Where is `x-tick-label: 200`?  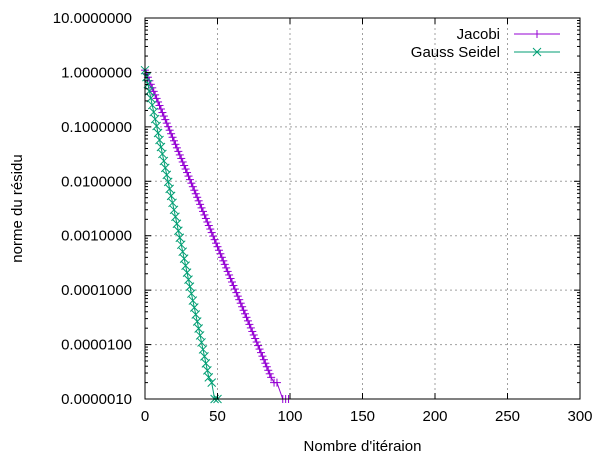
x-tick-label: 200 is located at coordinates (434, 416).